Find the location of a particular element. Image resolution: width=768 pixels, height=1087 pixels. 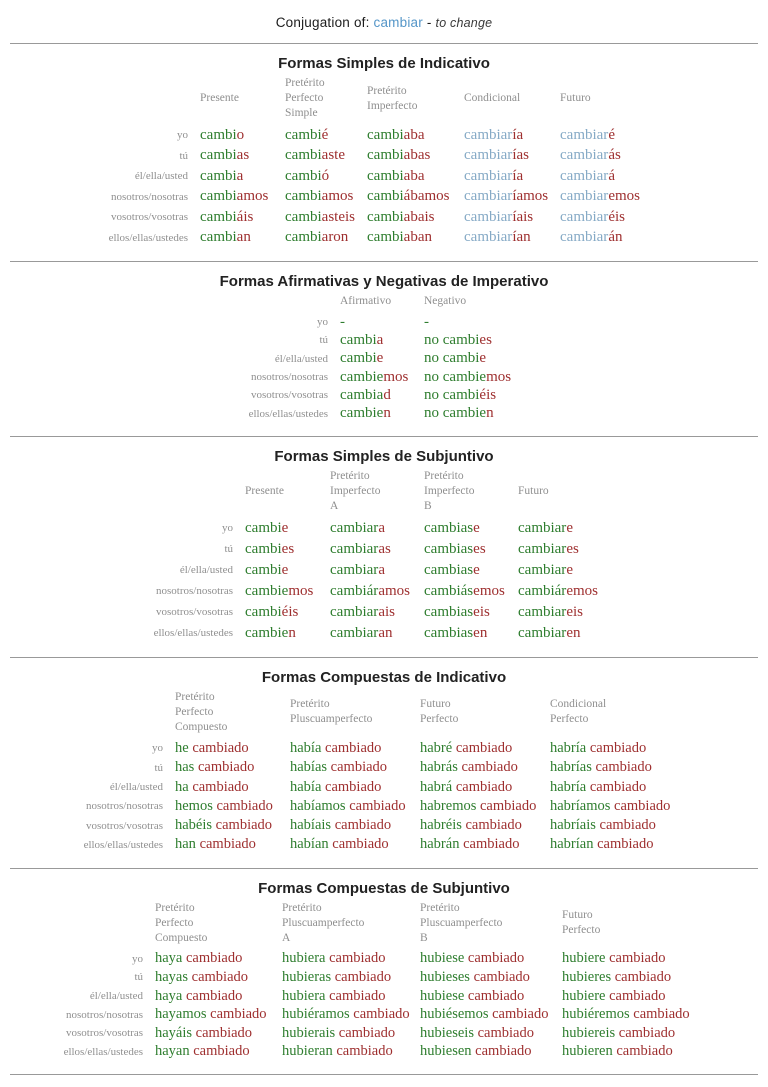

word-segment: hubierais is located at coordinates (310, 1032).